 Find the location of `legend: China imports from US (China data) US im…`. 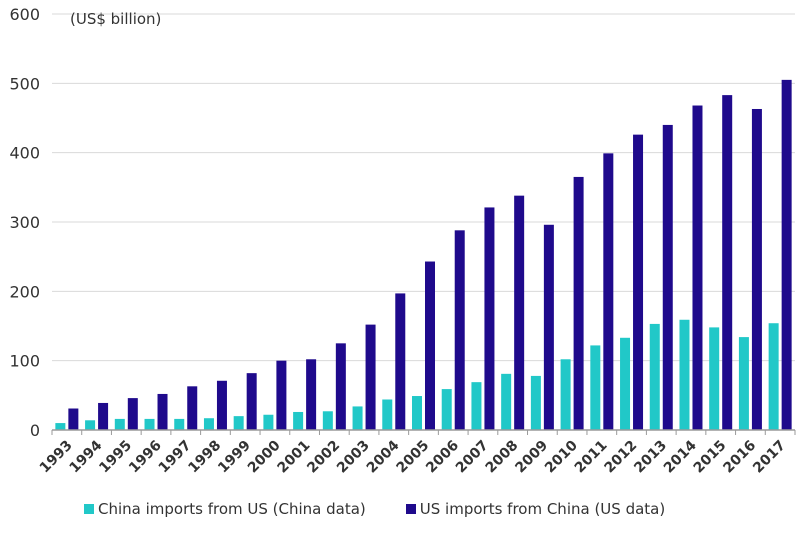

legend: China imports from US (China data) US im… is located at coordinates (374, 509).